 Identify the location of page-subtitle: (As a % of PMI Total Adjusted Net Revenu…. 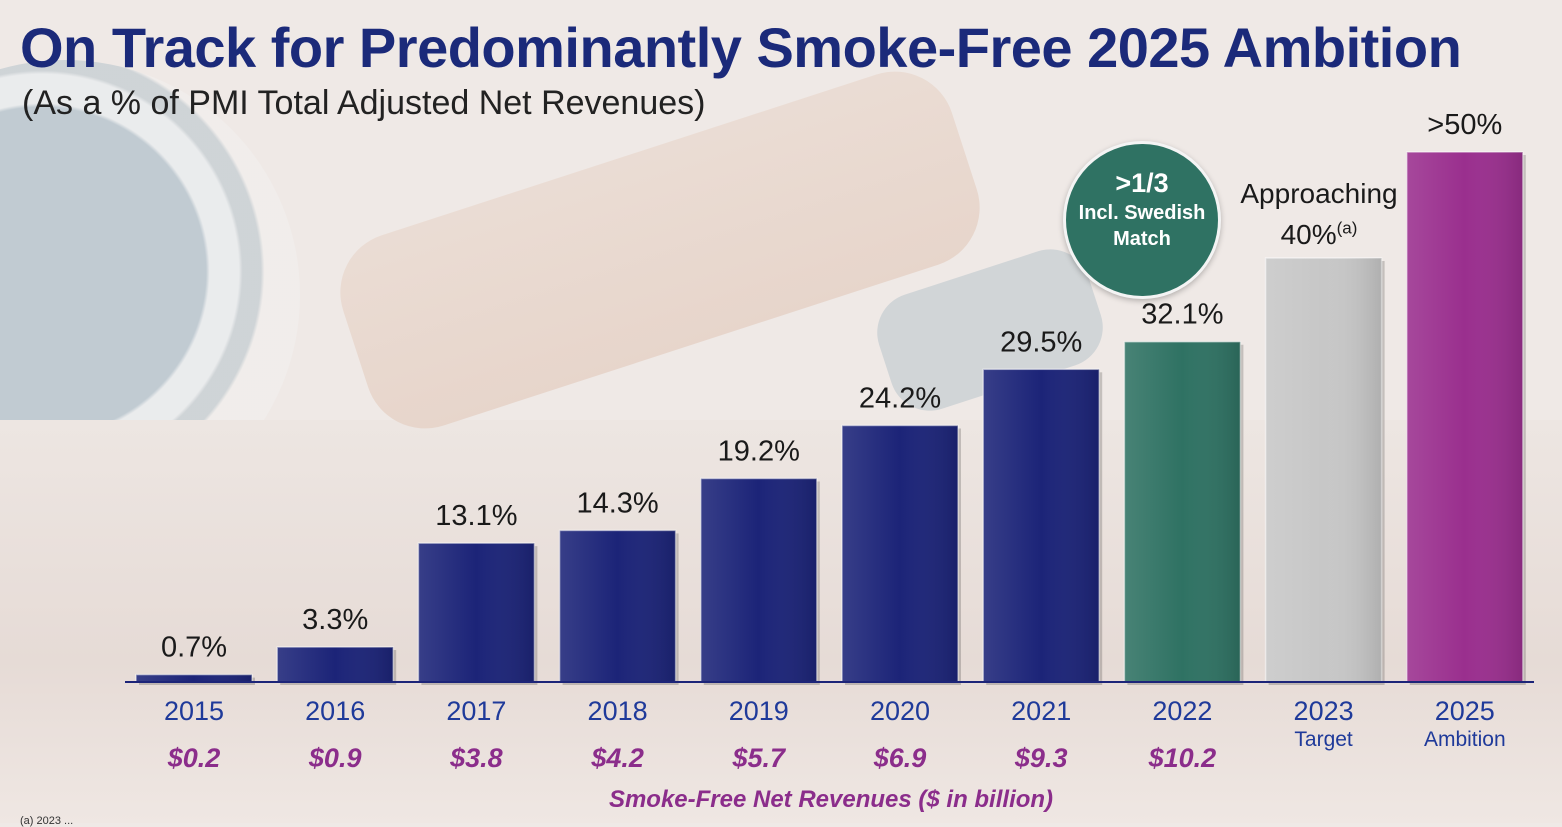
(364, 103).